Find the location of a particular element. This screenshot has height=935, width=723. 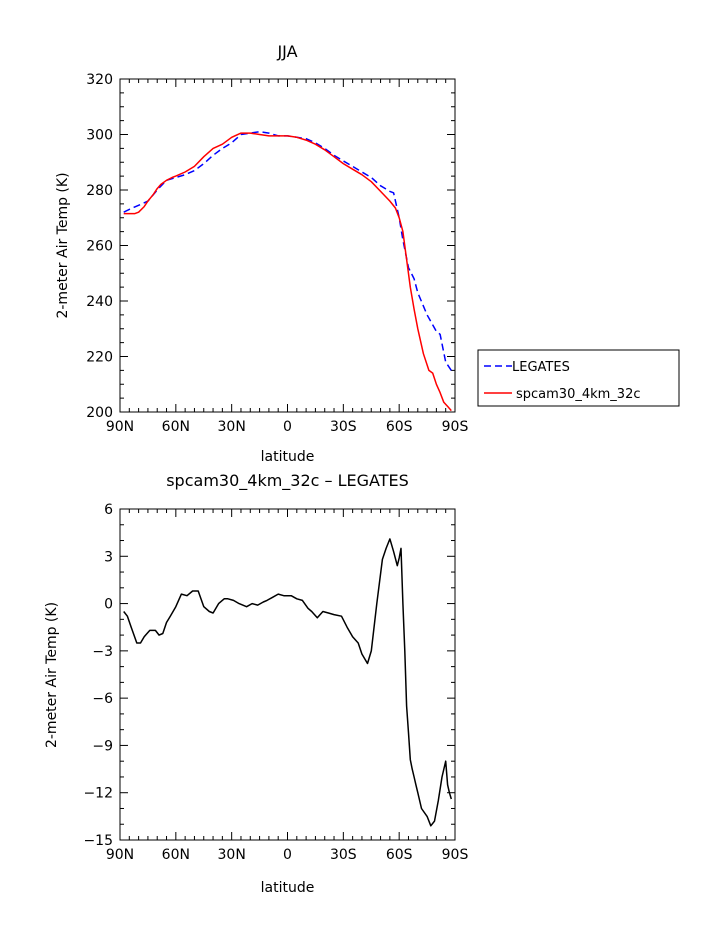

legend: LEGATES spcam30_4km_32c is located at coordinates (578, 378).